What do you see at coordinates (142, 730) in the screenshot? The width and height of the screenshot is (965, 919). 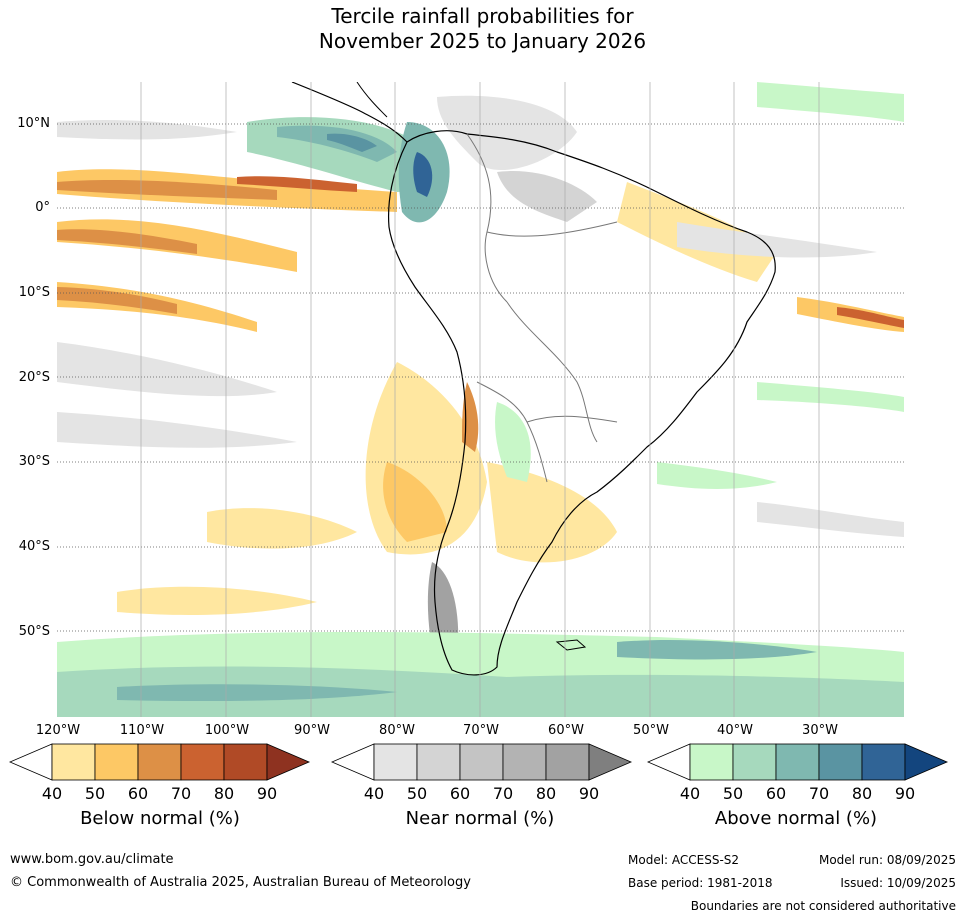 I see `lon-label-110w: 110°W` at bounding box center [142, 730].